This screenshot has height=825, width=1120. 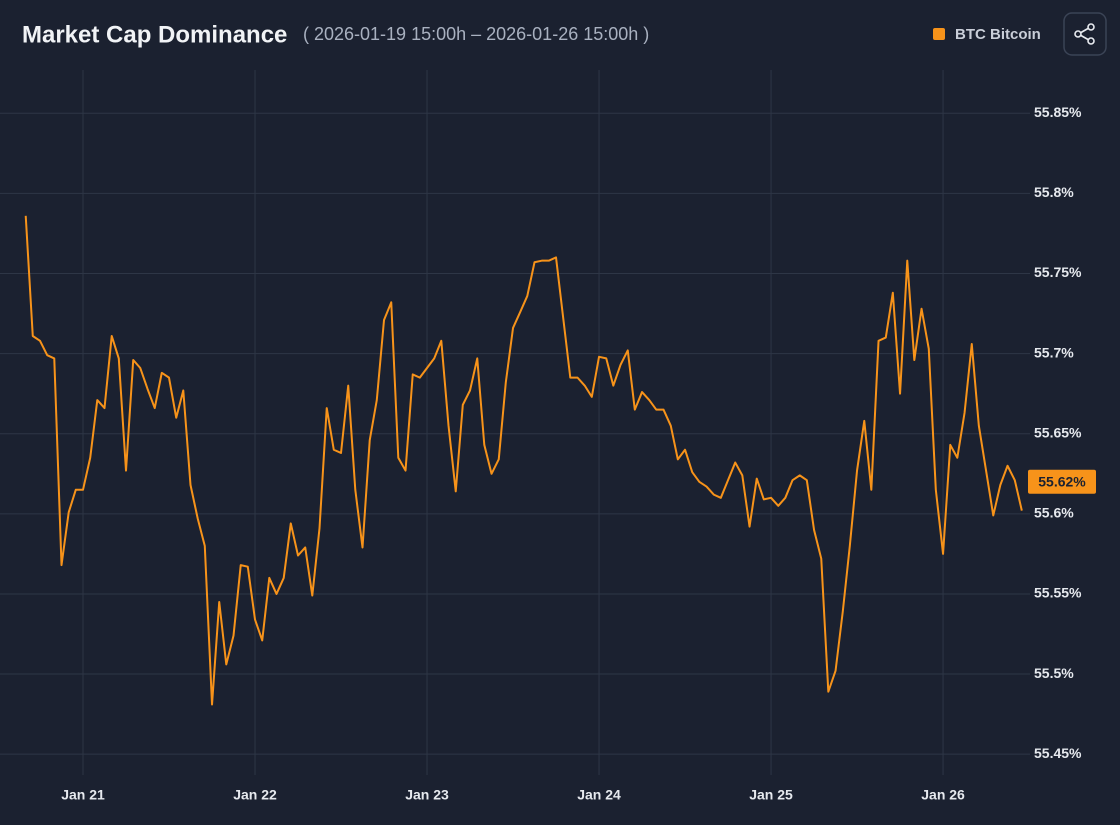 What do you see at coordinates (939, 34) in the screenshot?
I see `legend-swatch` at bounding box center [939, 34].